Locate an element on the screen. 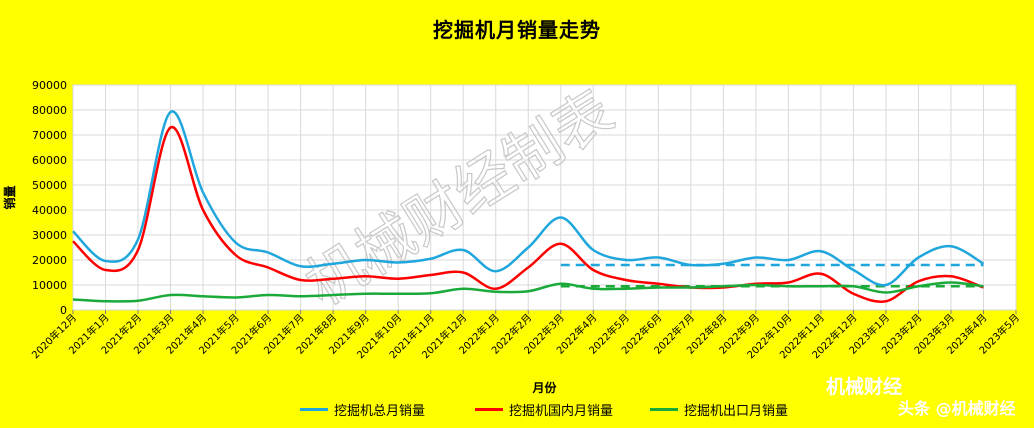 Image resolution: width=1034 pixels, height=428 pixels. y-tick-label: 60000 is located at coordinates (49, 160).